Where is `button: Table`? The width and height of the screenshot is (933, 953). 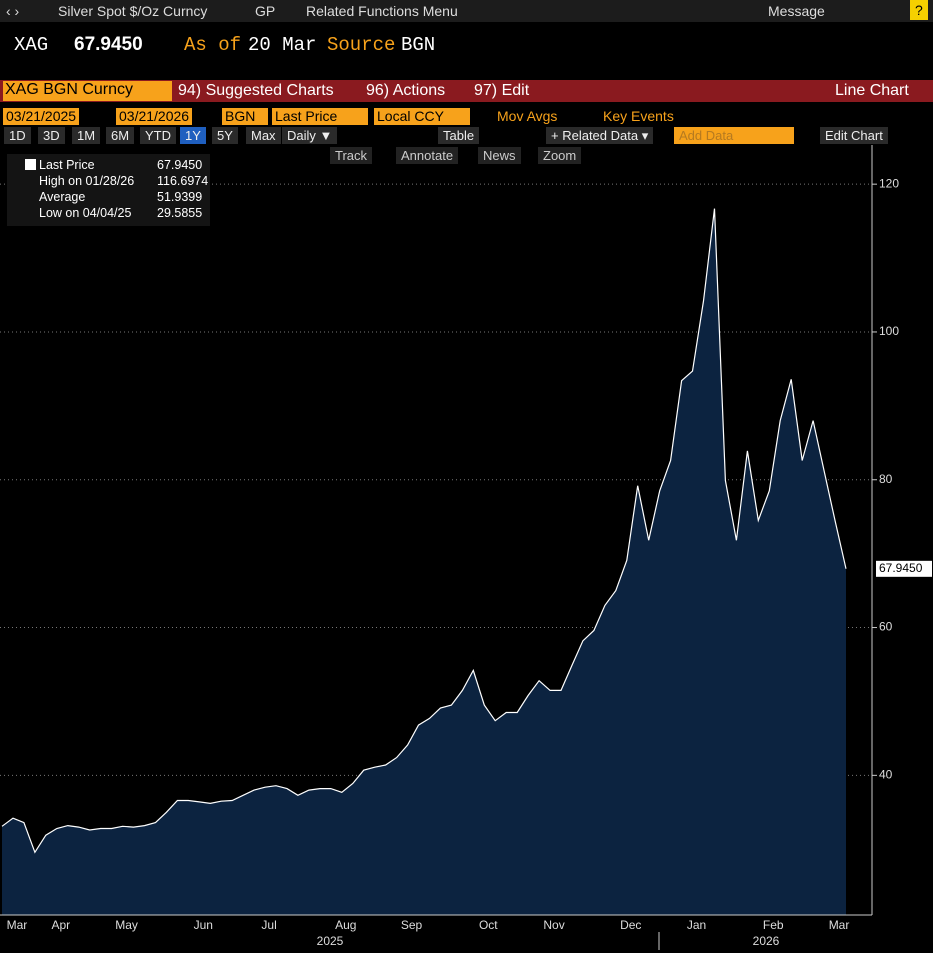 button: Table is located at coordinates (459, 135).